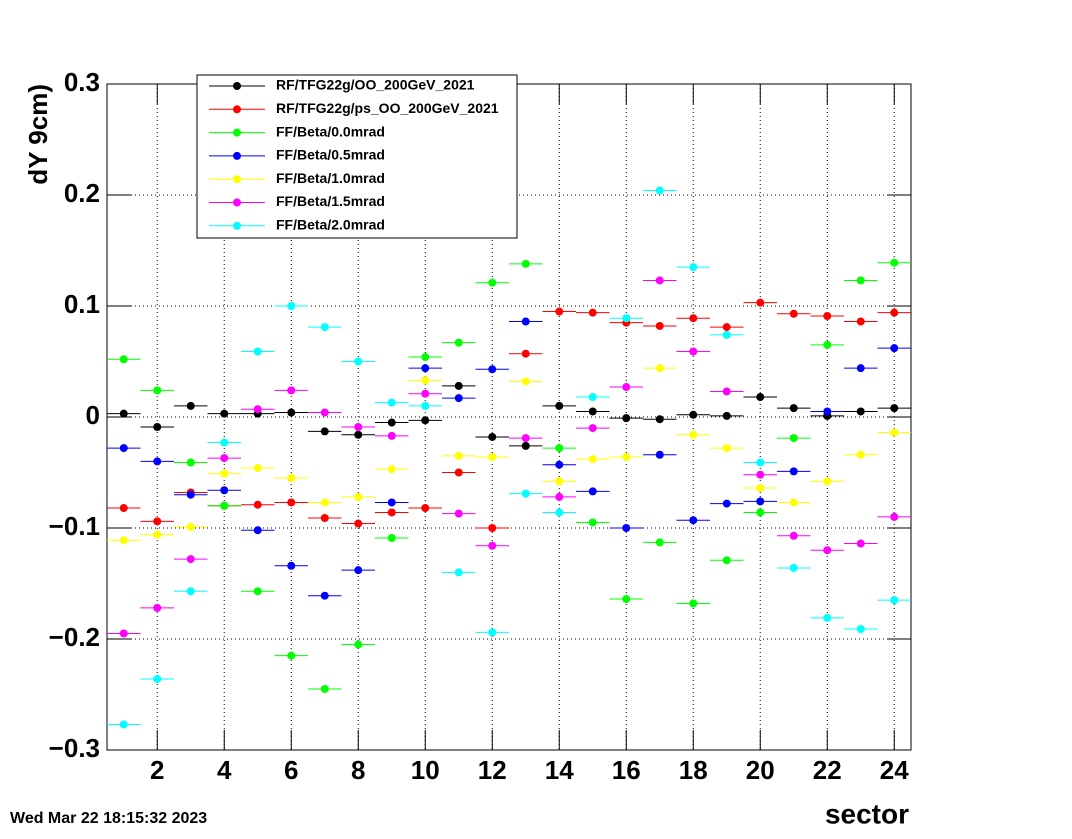 This screenshot has width=1072, height=839. I want to click on x-tick-label: 4, so click(224, 770).